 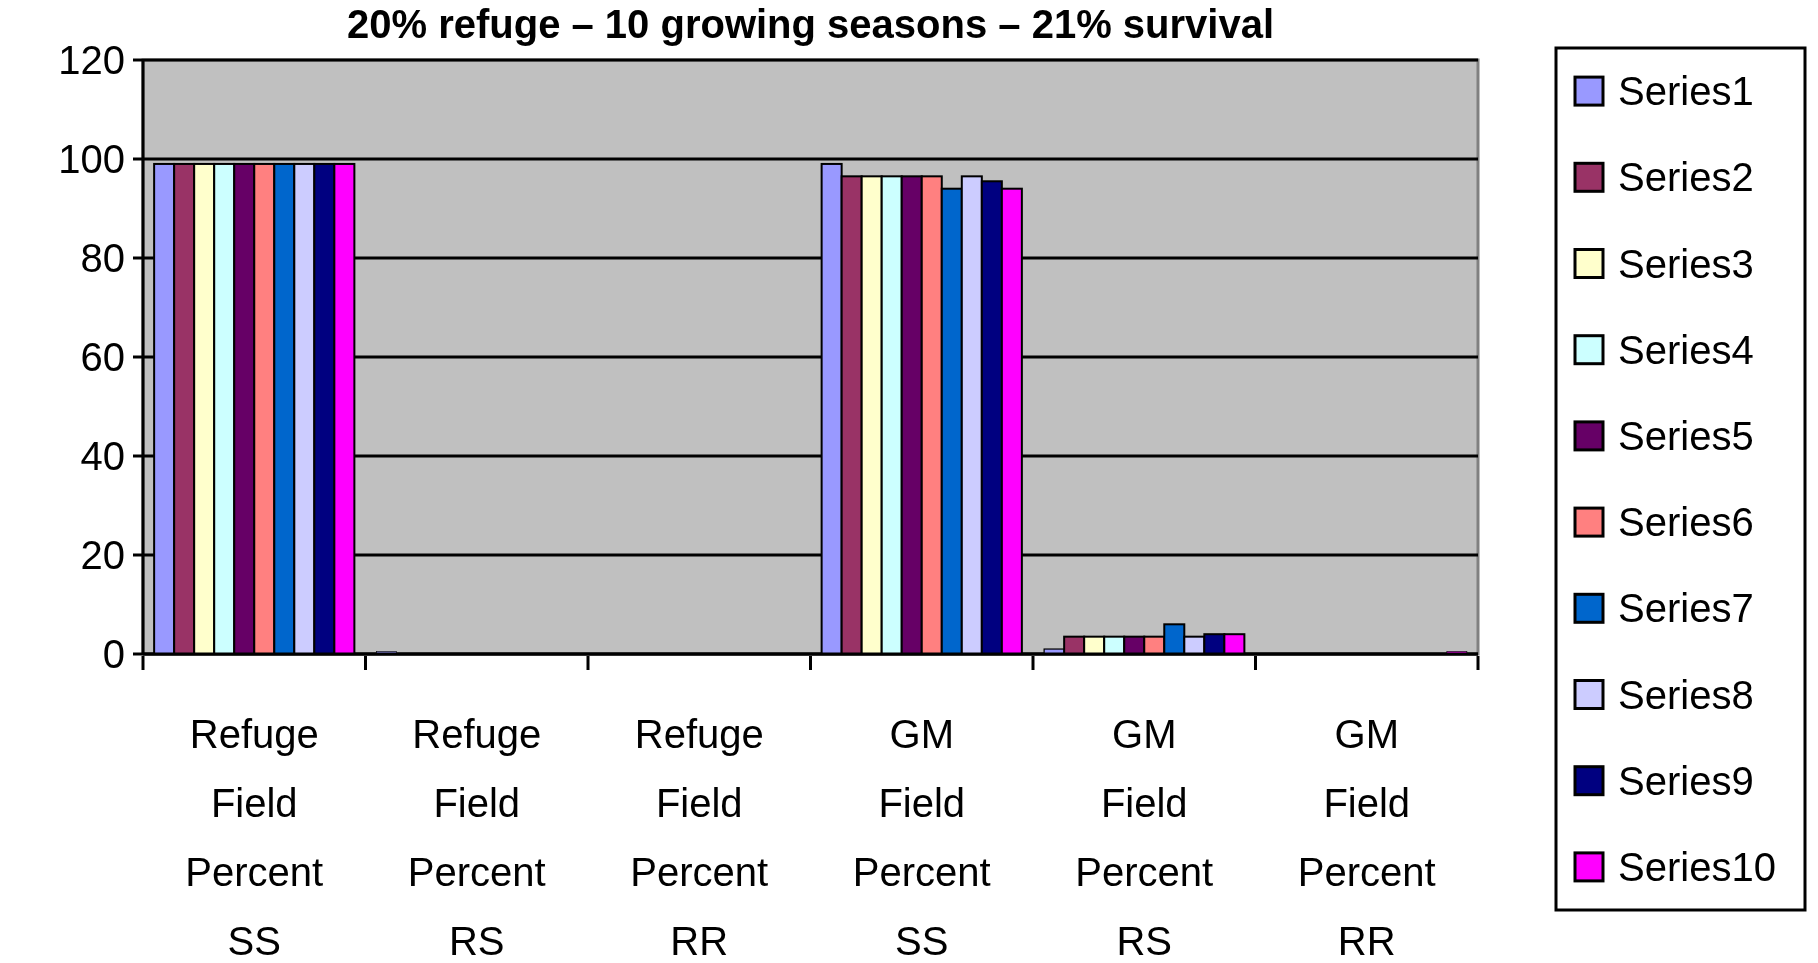 I want to click on legend-label: Series10, so click(x=1697, y=866).